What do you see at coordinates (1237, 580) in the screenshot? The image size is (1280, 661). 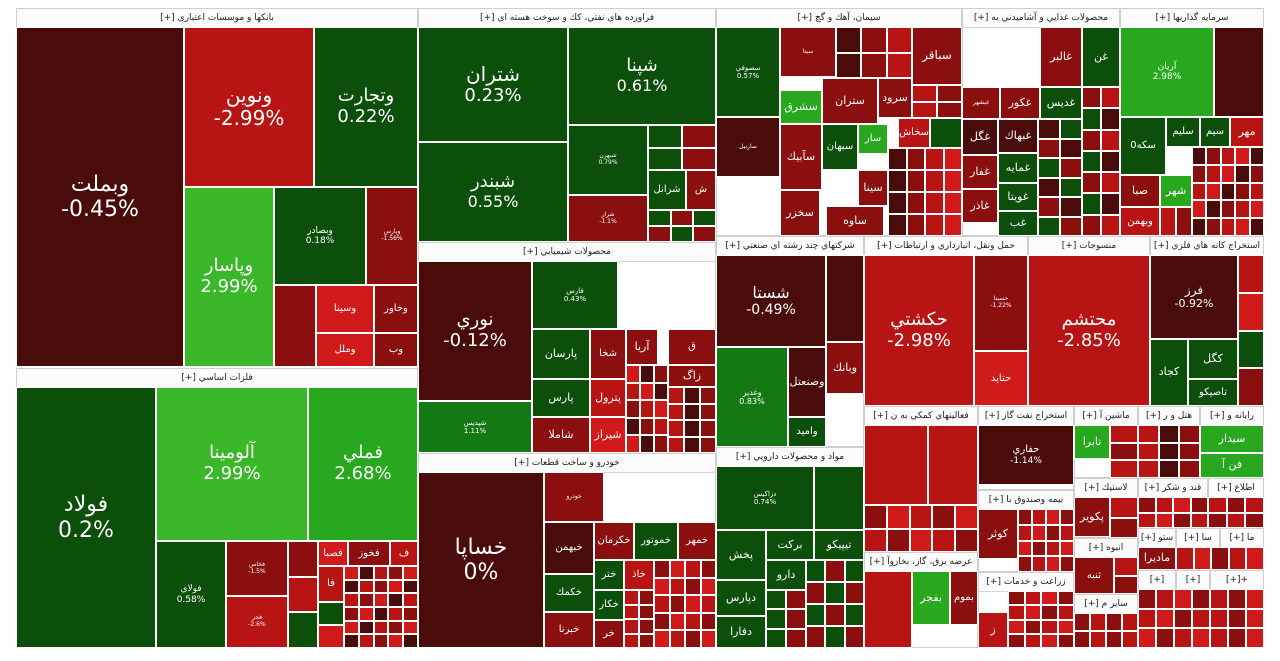 I see `sector-header: +[+]` at bounding box center [1237, 580].